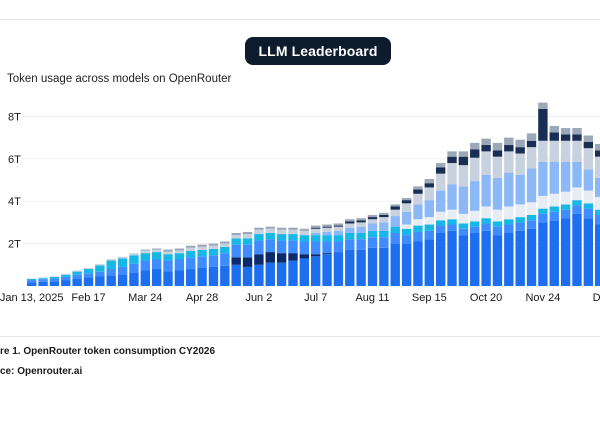  What do you see at coordinates (318, 51) in the screenshot?
I see `leaderboard-title: LLM Leaderboard` at bounding box center [318, 51].